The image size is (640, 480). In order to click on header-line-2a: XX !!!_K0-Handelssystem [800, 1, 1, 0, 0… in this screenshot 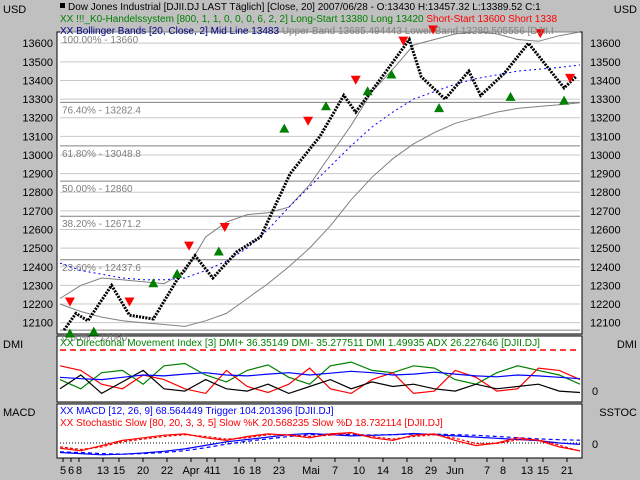, I will do `click(243, 19)`.